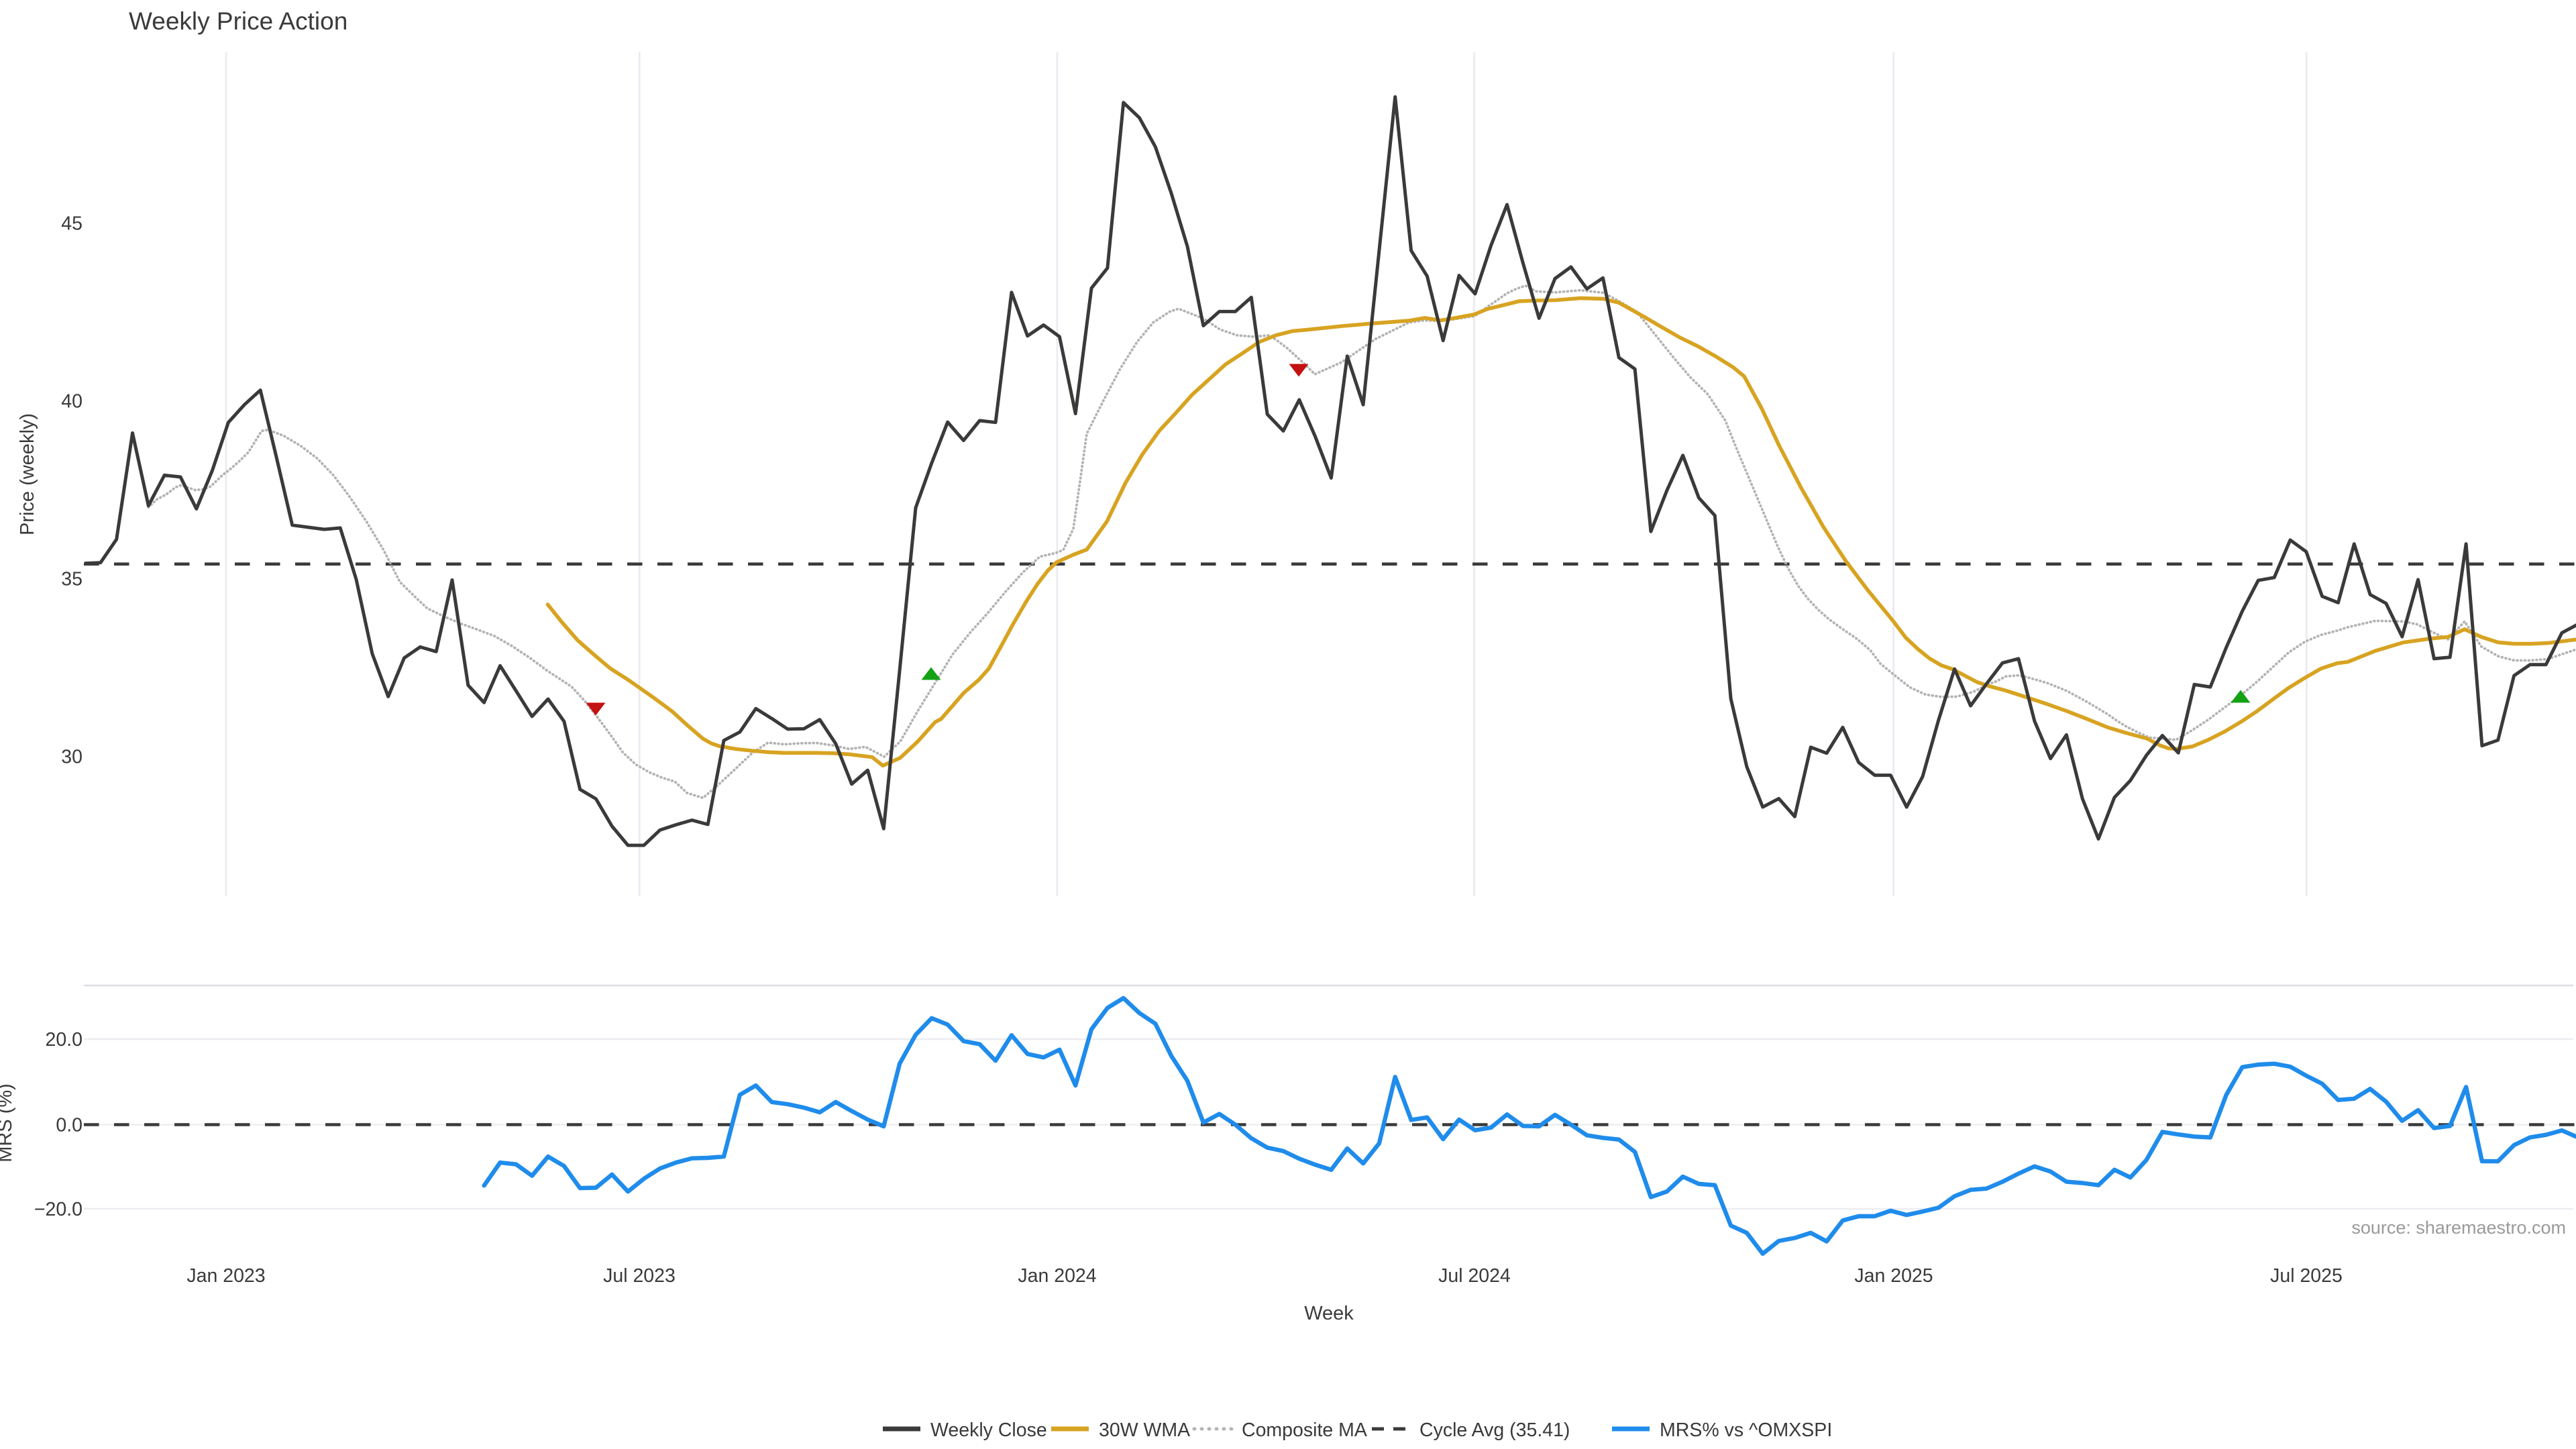  I want to click on svg-text: Jan 2025, so click(1893, 1276).